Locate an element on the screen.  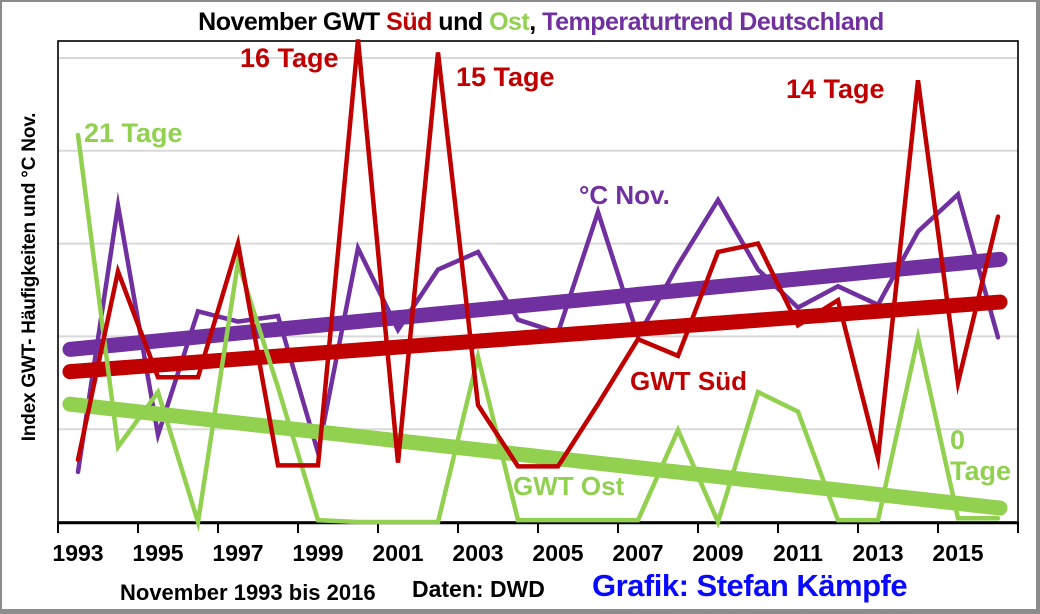
chart-title-part-5: Temperaturtrend Deutschland is located at coordinates (713, 22).